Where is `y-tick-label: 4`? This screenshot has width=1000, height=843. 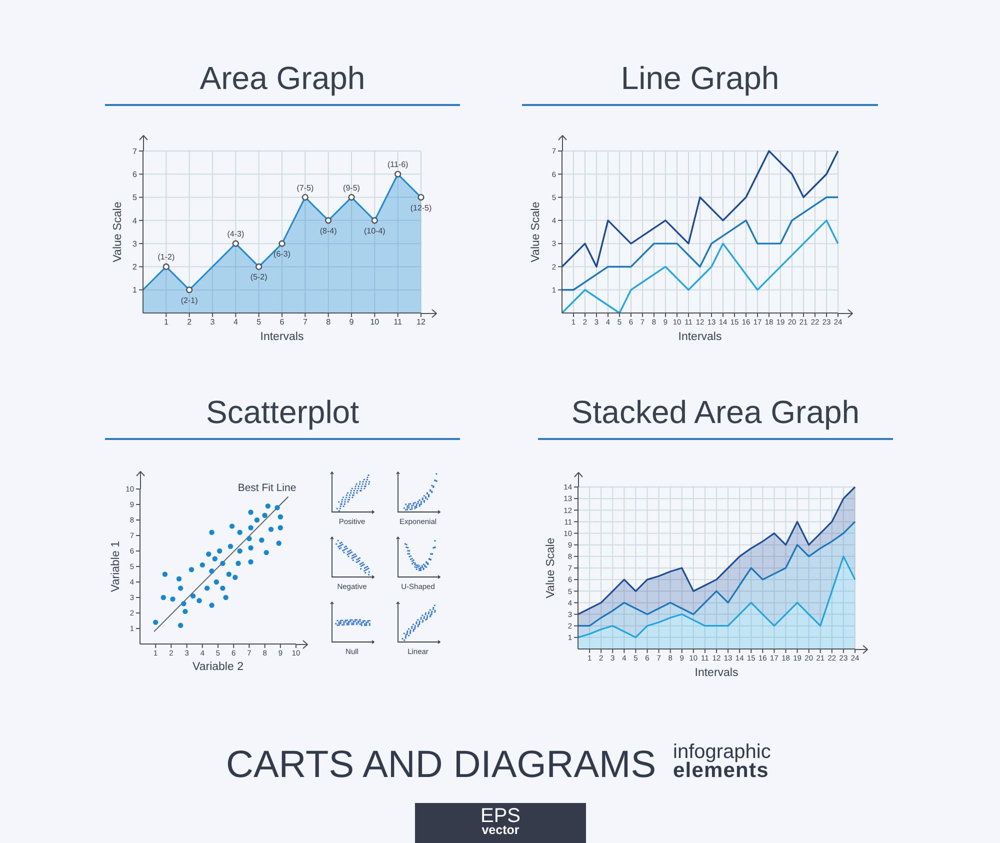 y-tick-label: 4 is located at coordinates (135, 221).